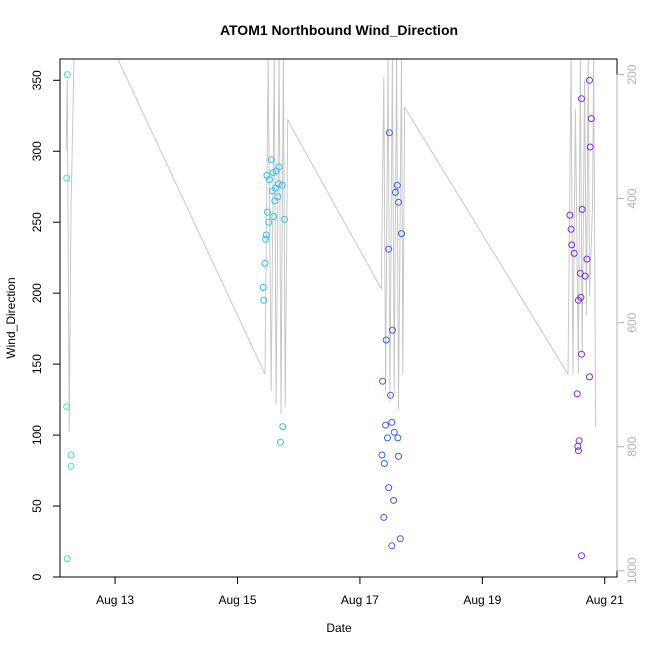 The image size is (650, 650). Describe the element at coordinates (37, 506) in the screenshot. I see `y-tick-label: 50` at that location.